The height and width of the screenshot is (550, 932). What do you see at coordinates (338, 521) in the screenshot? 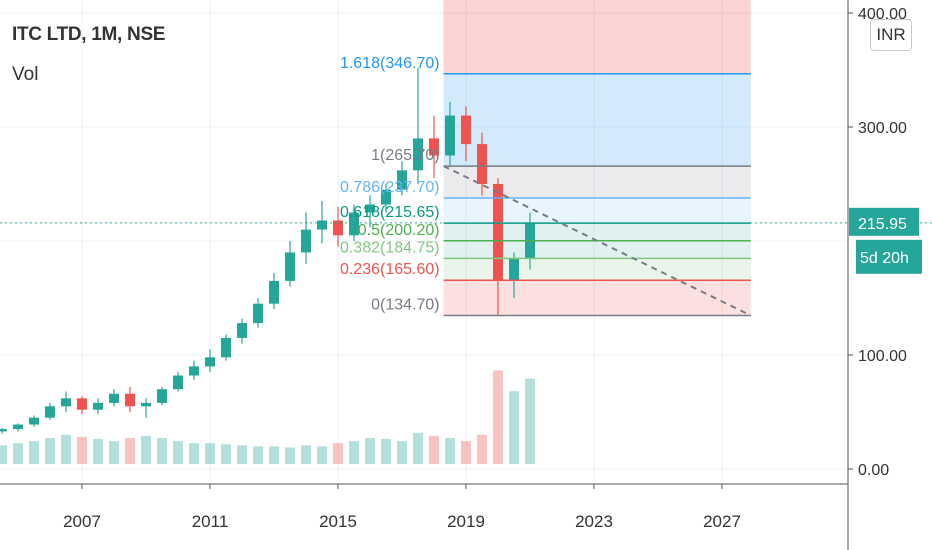
I see `time-tick-label: 2015` at bounding box center [338, 521].